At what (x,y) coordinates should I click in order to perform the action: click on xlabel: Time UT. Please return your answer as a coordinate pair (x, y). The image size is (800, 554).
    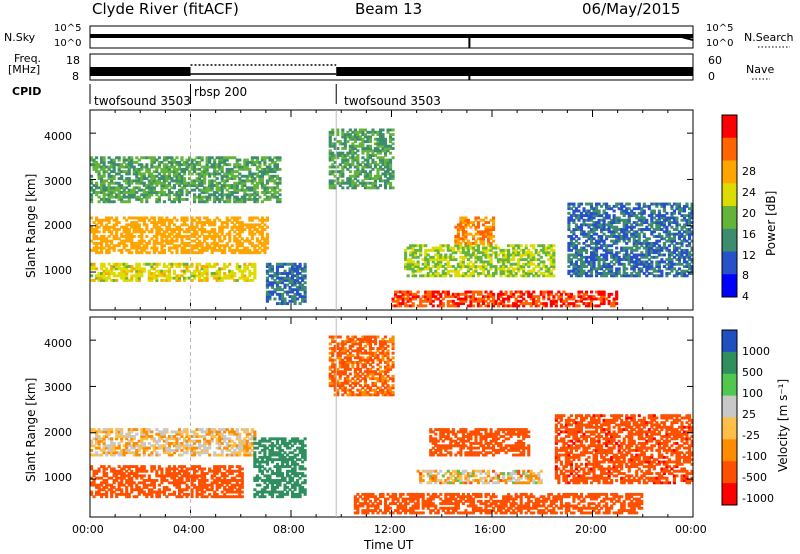
    Looking at the image, I should click on (389, 545).